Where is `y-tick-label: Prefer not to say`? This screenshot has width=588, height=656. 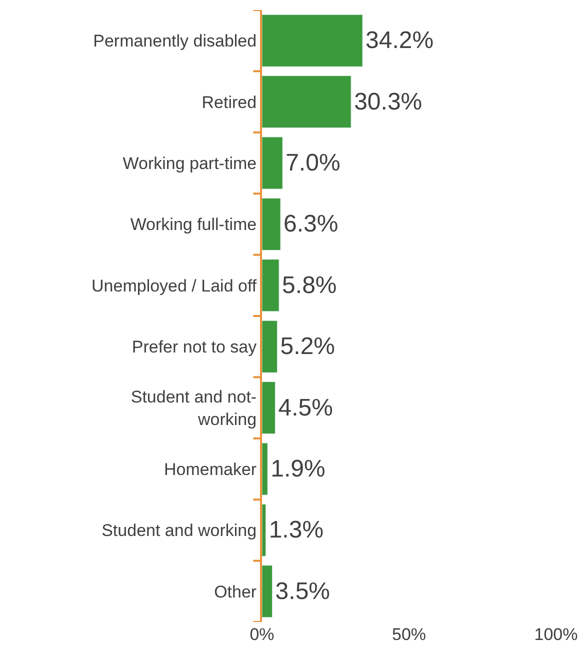 y-tick-label: Prefer not to say is located at coordinates (195, 347).